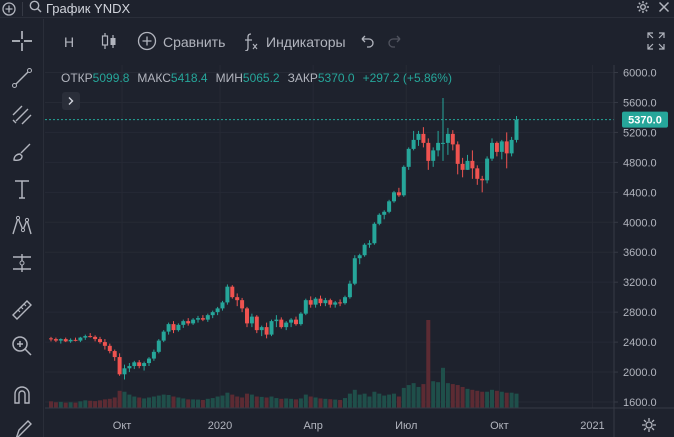  Describe the element at coordinates (22, 41) in the screenshot. I see `crosshair-icon` at that location.